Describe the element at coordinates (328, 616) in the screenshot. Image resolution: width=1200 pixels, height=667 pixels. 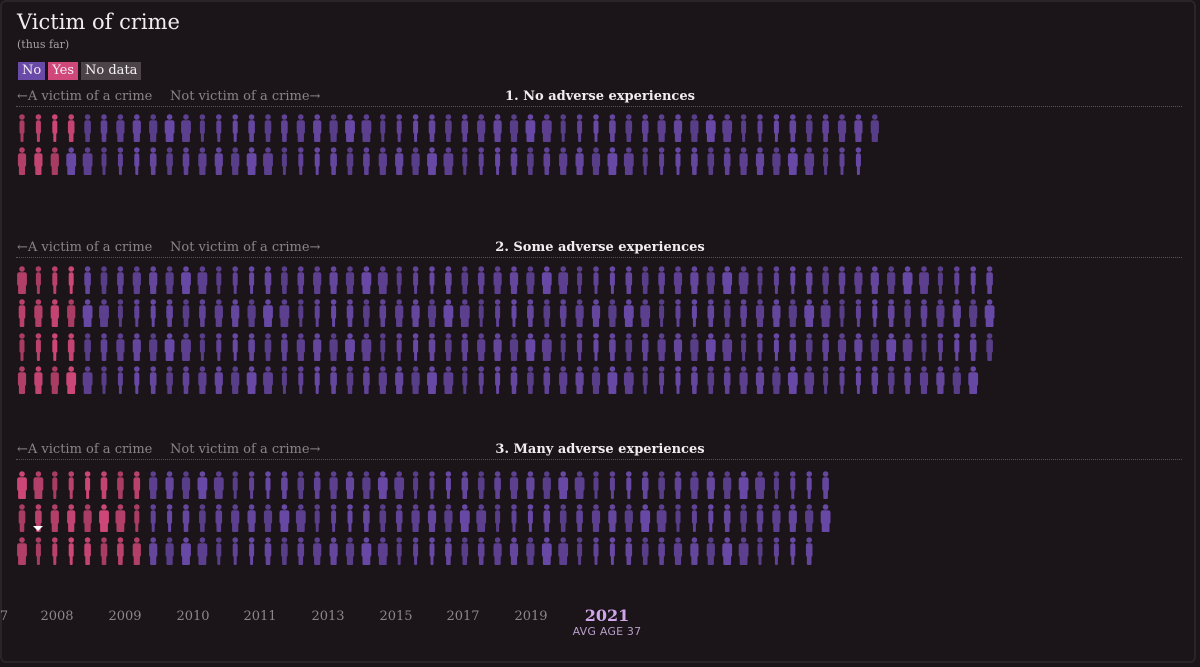
I see `timeline-year: 2013` at that location.